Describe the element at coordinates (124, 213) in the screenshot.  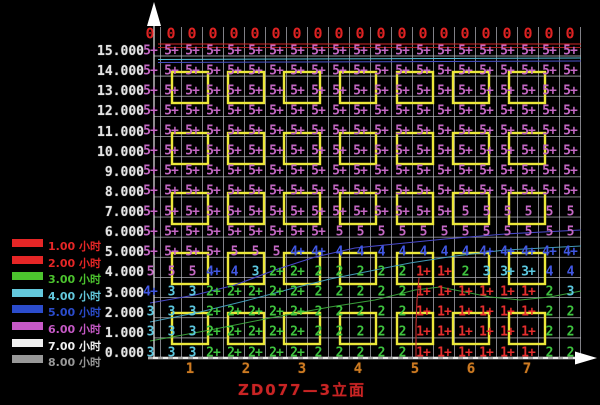
I see `y-axis-label: 7.000` at that location.